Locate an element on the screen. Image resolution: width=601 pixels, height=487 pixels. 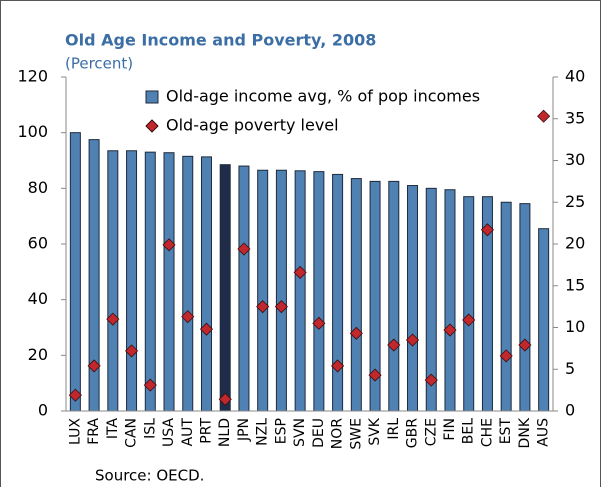
y2-tick-label: 20 is located at coordinates (575, 243).